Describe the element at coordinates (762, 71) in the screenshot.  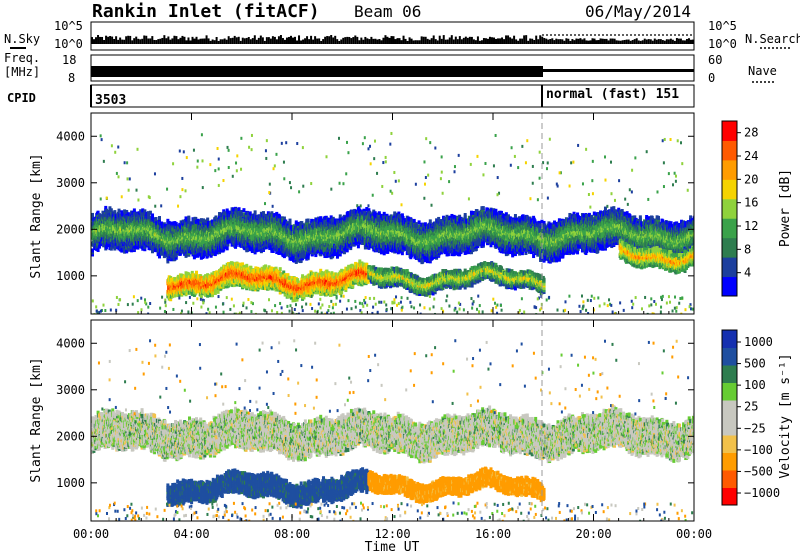
I see `nave-label: Nave` at that location.